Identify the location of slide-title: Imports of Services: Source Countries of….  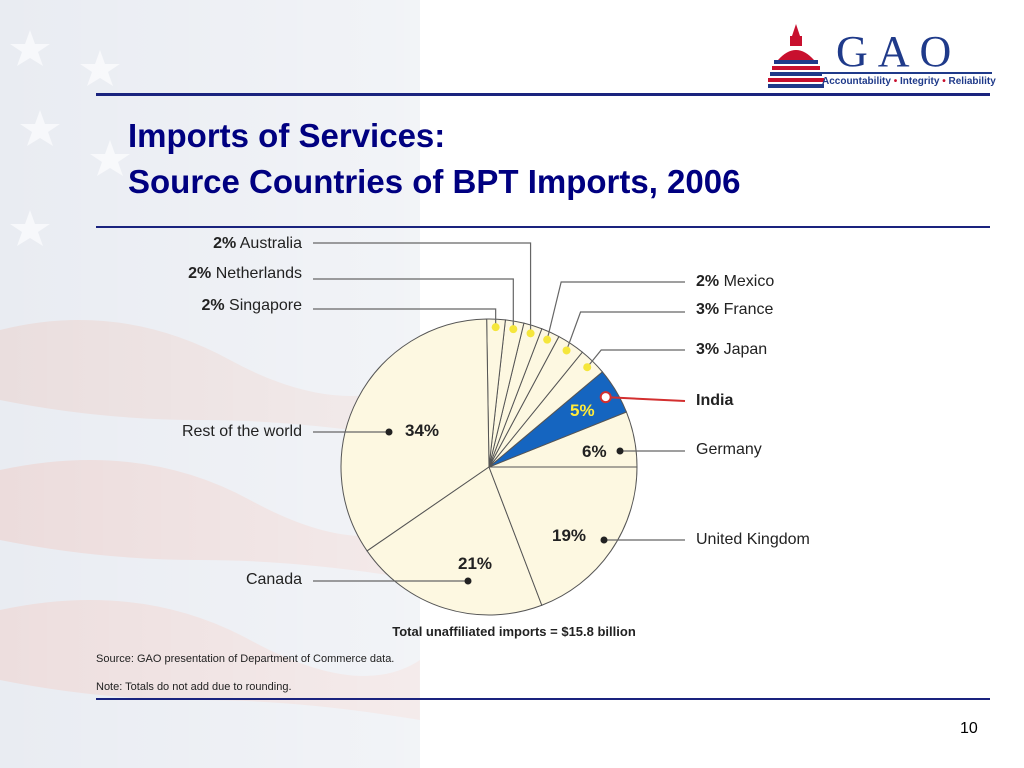
(434, 158).